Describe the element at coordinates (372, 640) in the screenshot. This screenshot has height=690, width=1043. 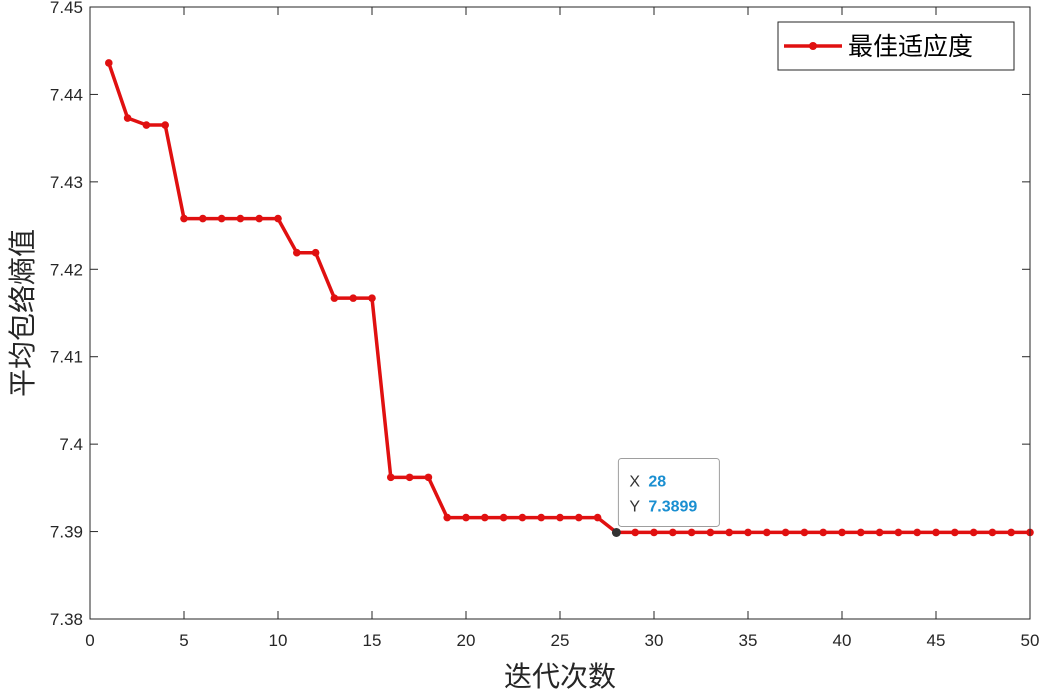
I see `x-tick-label: 15` at that location.